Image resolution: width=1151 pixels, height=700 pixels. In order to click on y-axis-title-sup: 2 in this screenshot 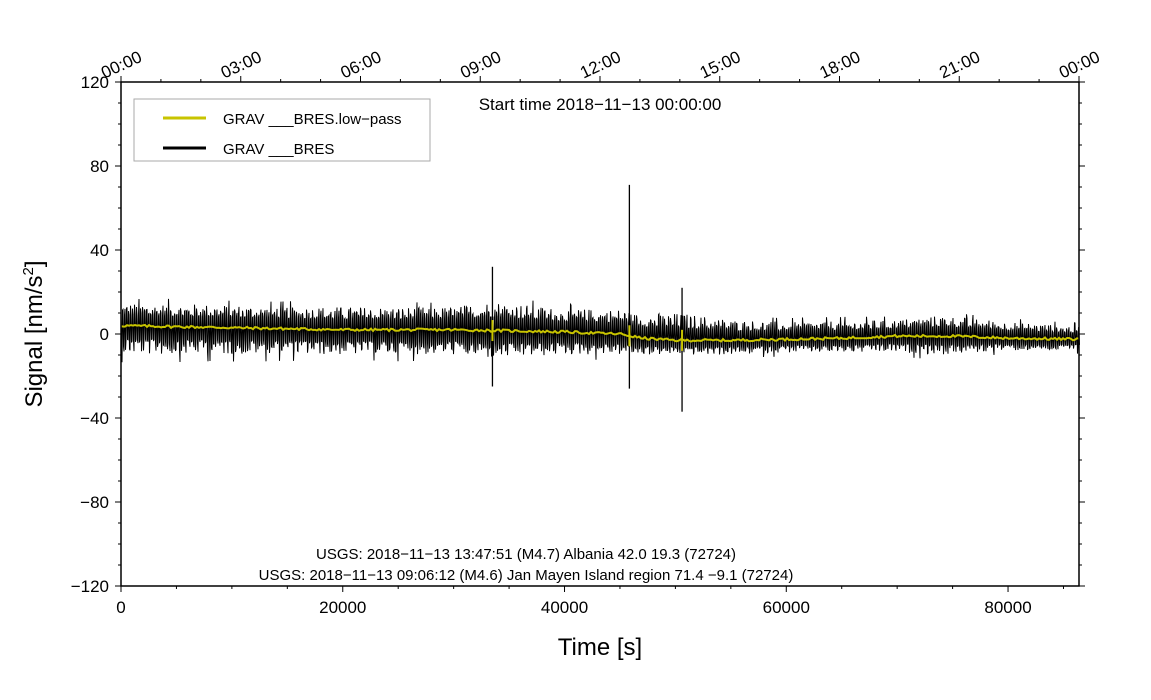, I will do `click(28, 271)`.